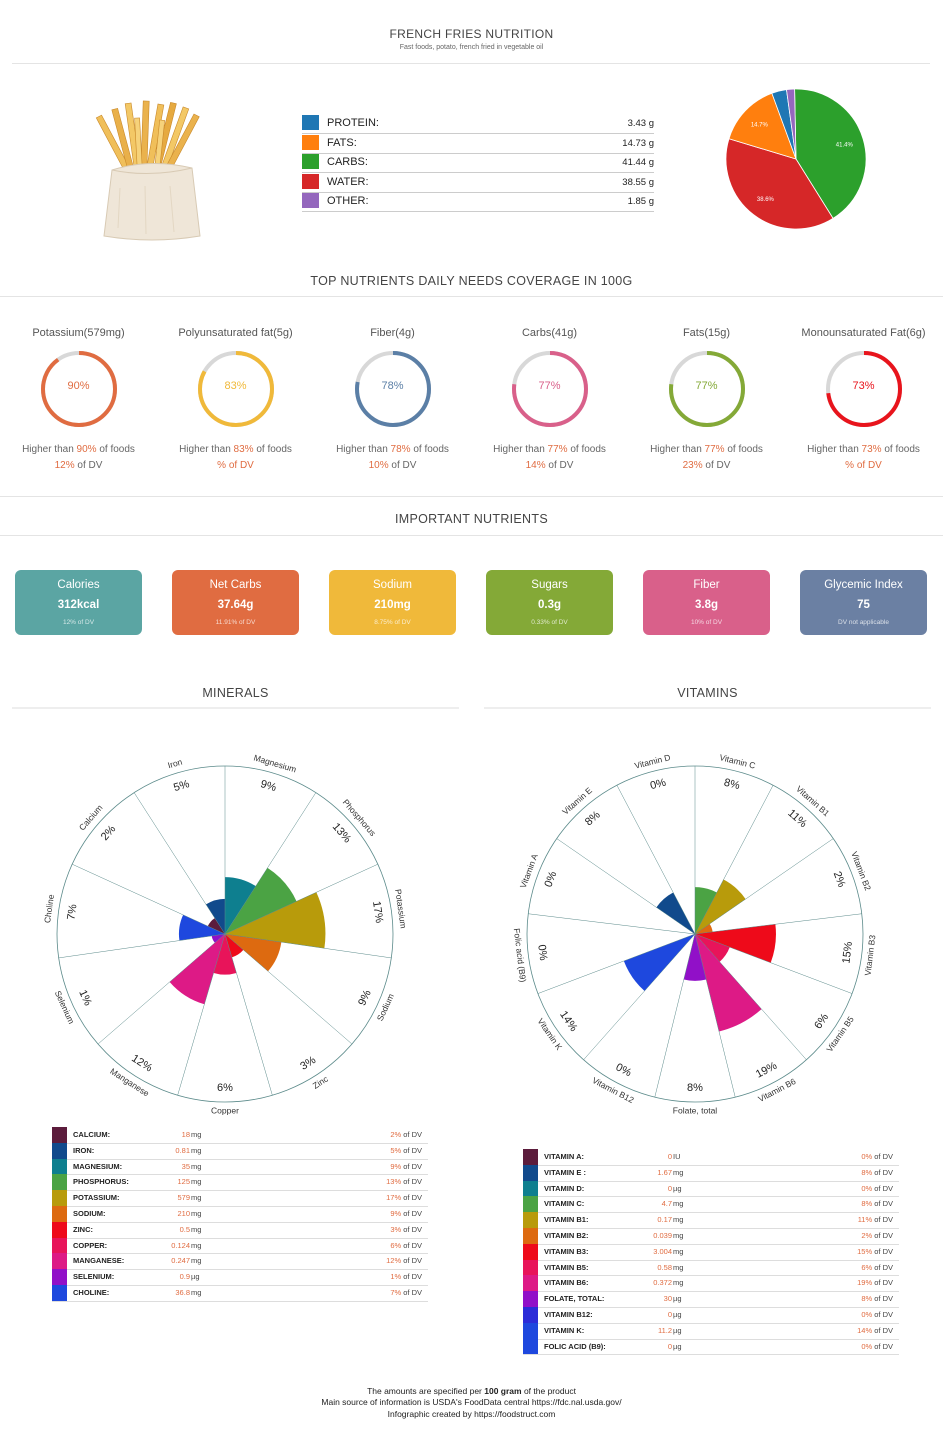 The image size is (950, 1435). I want to click on nutrient-name: FOLIC ACID (B9):, so click(575, 1346).